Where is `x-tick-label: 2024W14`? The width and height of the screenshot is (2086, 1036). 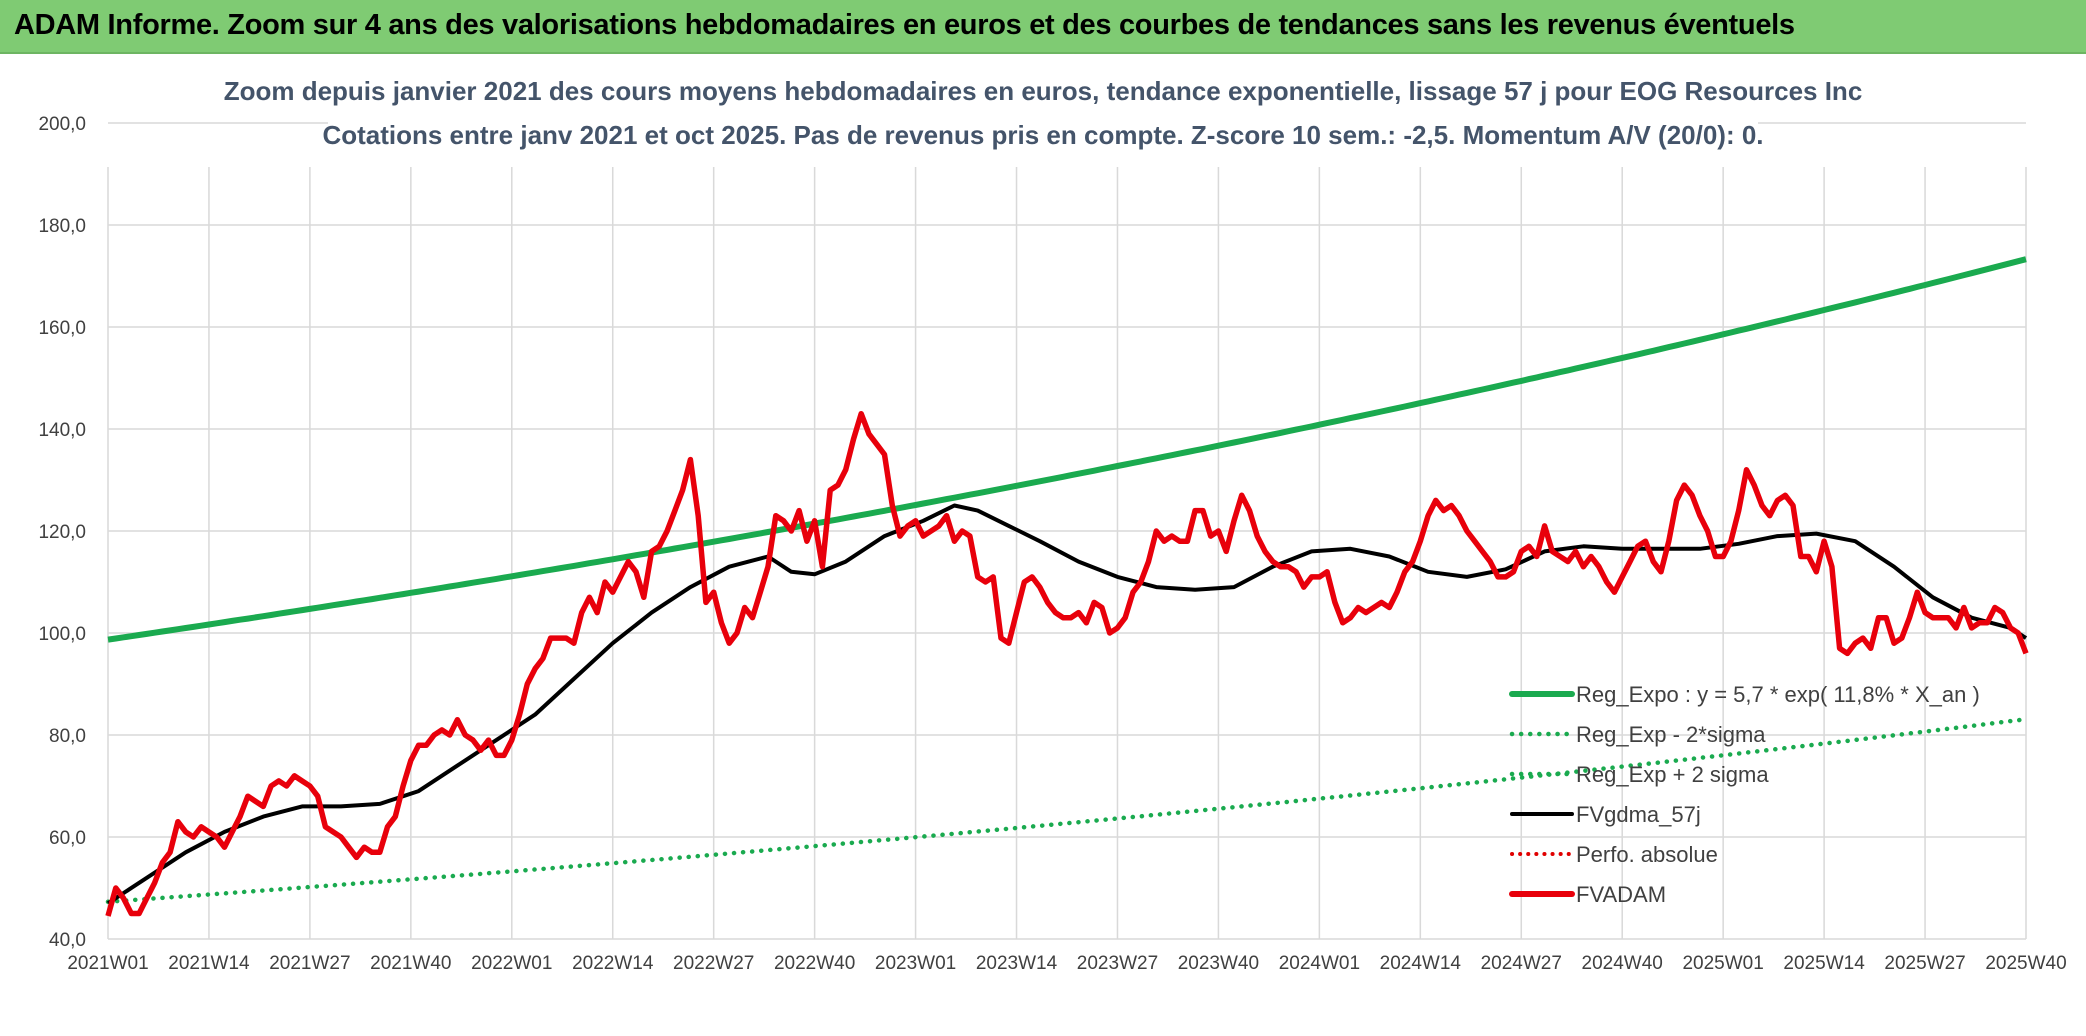
x-tick-label: 2024W14 is located at coordinates (1421, 963).